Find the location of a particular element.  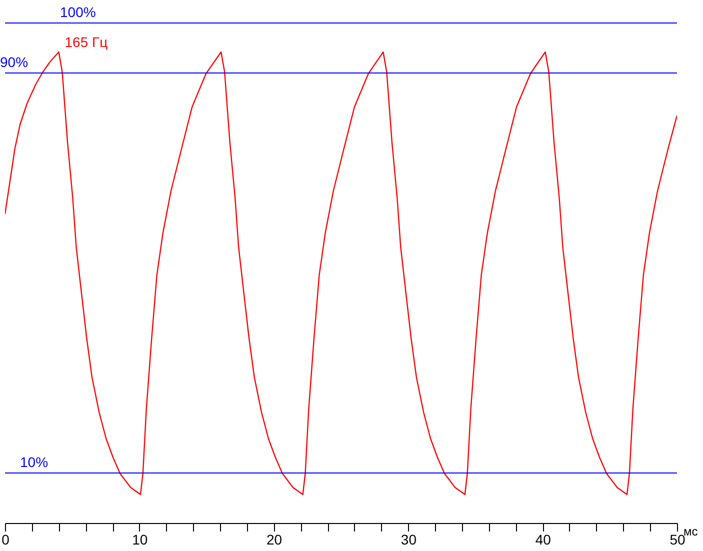

ref-line-label: 90% is located at coordinates (14, 62).